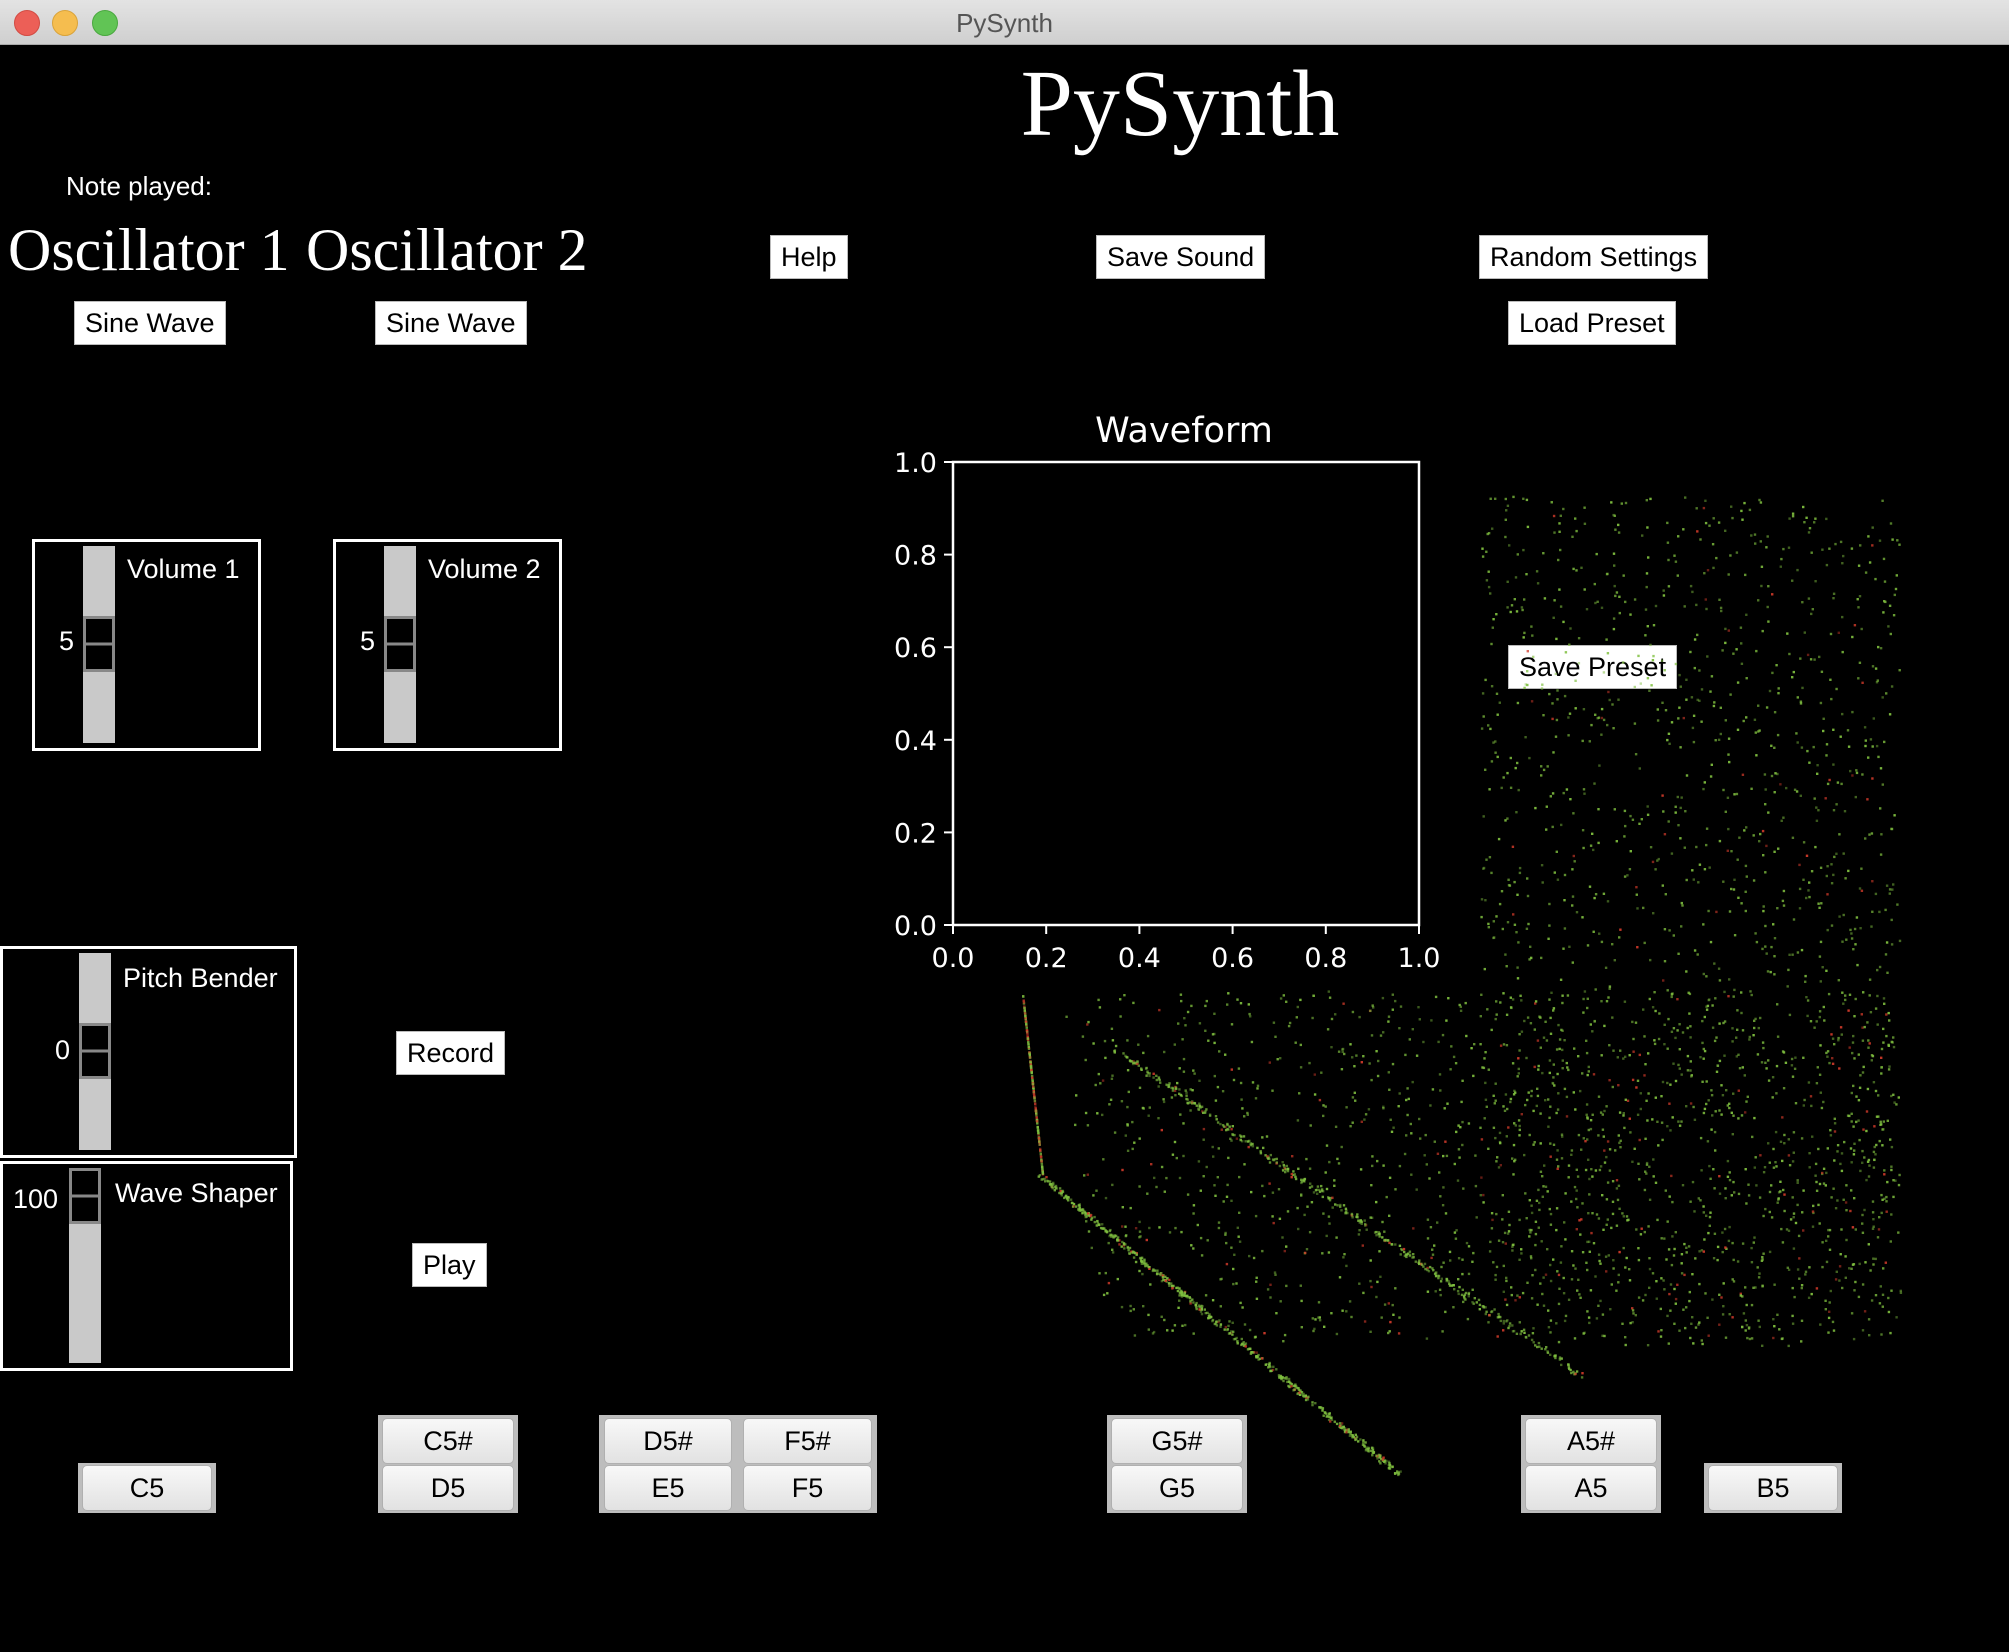  Describe the element at coordinates (1139, 958) in the screenshot. I see `x-tick-label: 0.4` at that location.